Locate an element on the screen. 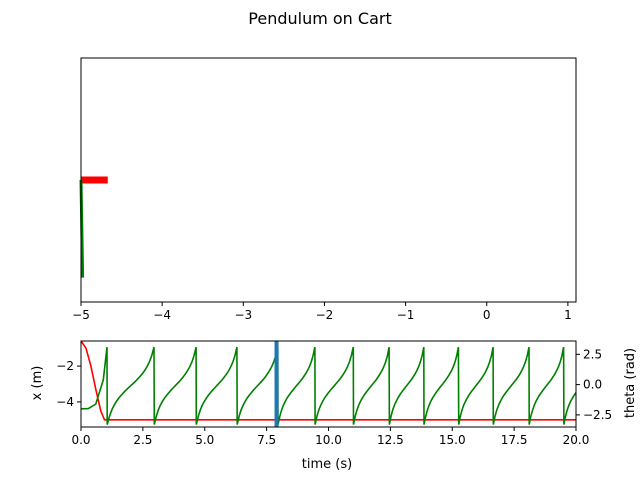  x-tick-label: −1 is located at coordinates (406, 315).